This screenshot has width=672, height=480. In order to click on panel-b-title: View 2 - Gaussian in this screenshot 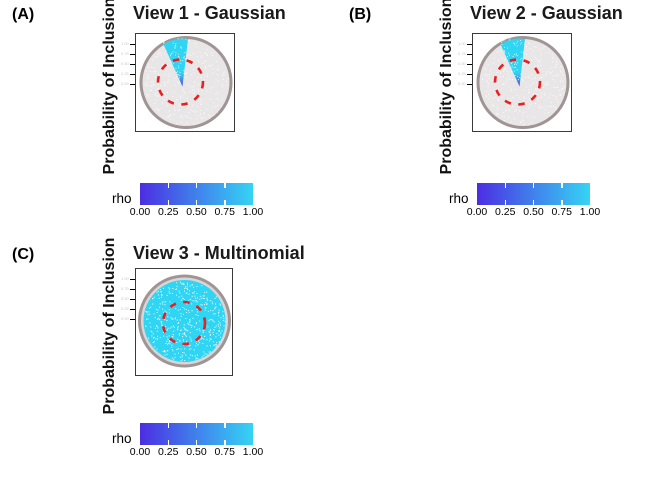, I will do `click(546, 13)`.